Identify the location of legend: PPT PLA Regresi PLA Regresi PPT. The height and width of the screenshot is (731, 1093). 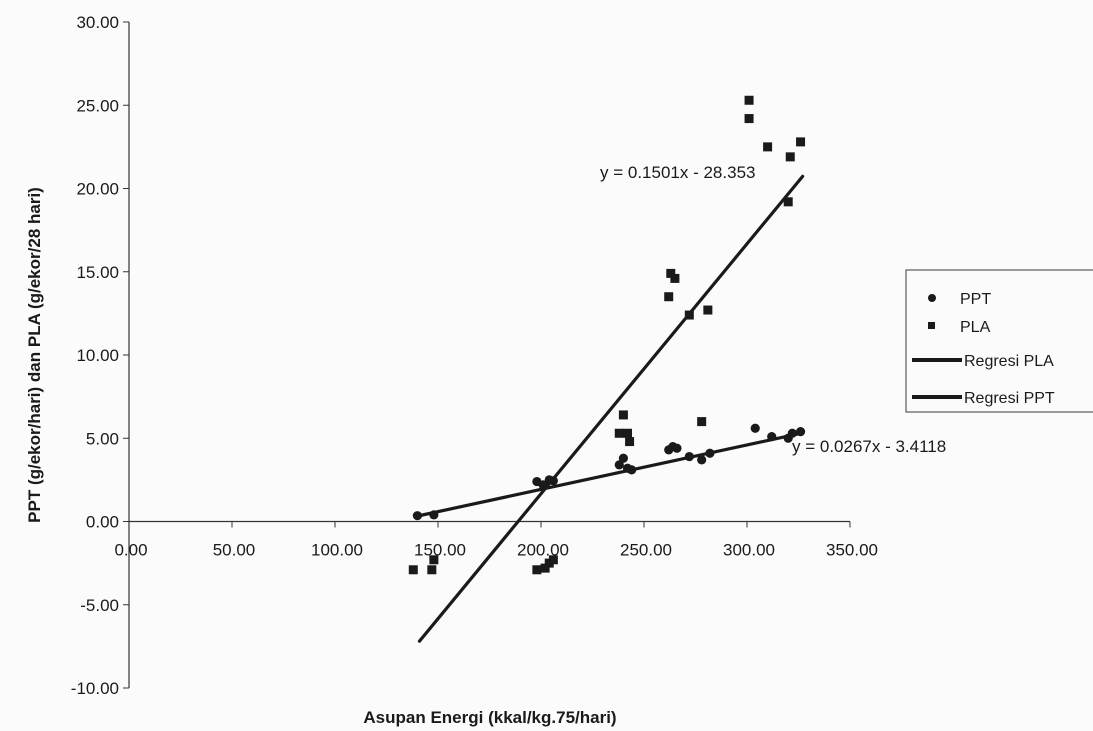
(999, 341).